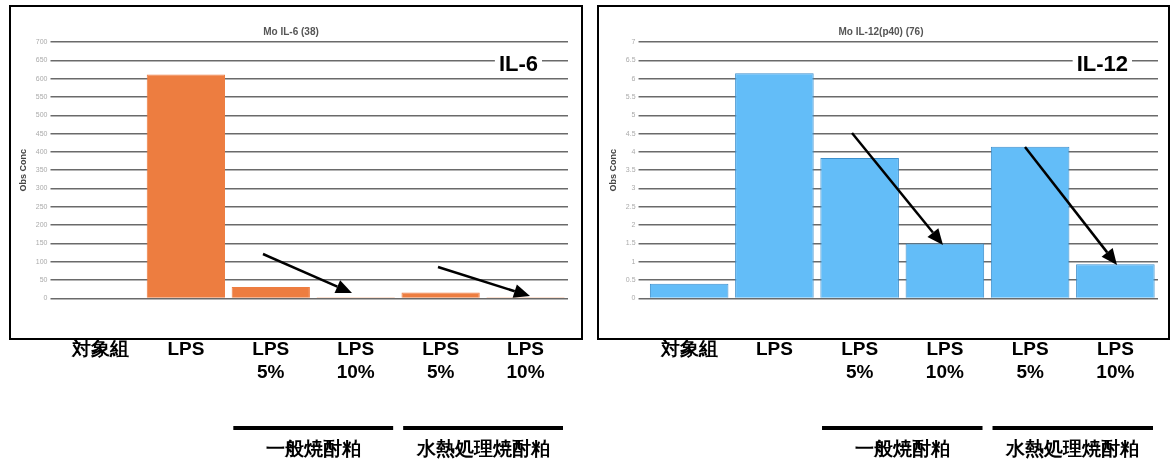 Image resolution: width=1176 pixels, height=464 pixels. I want to click on chart-title: Mo IL-6 (38), so click(291, 31).